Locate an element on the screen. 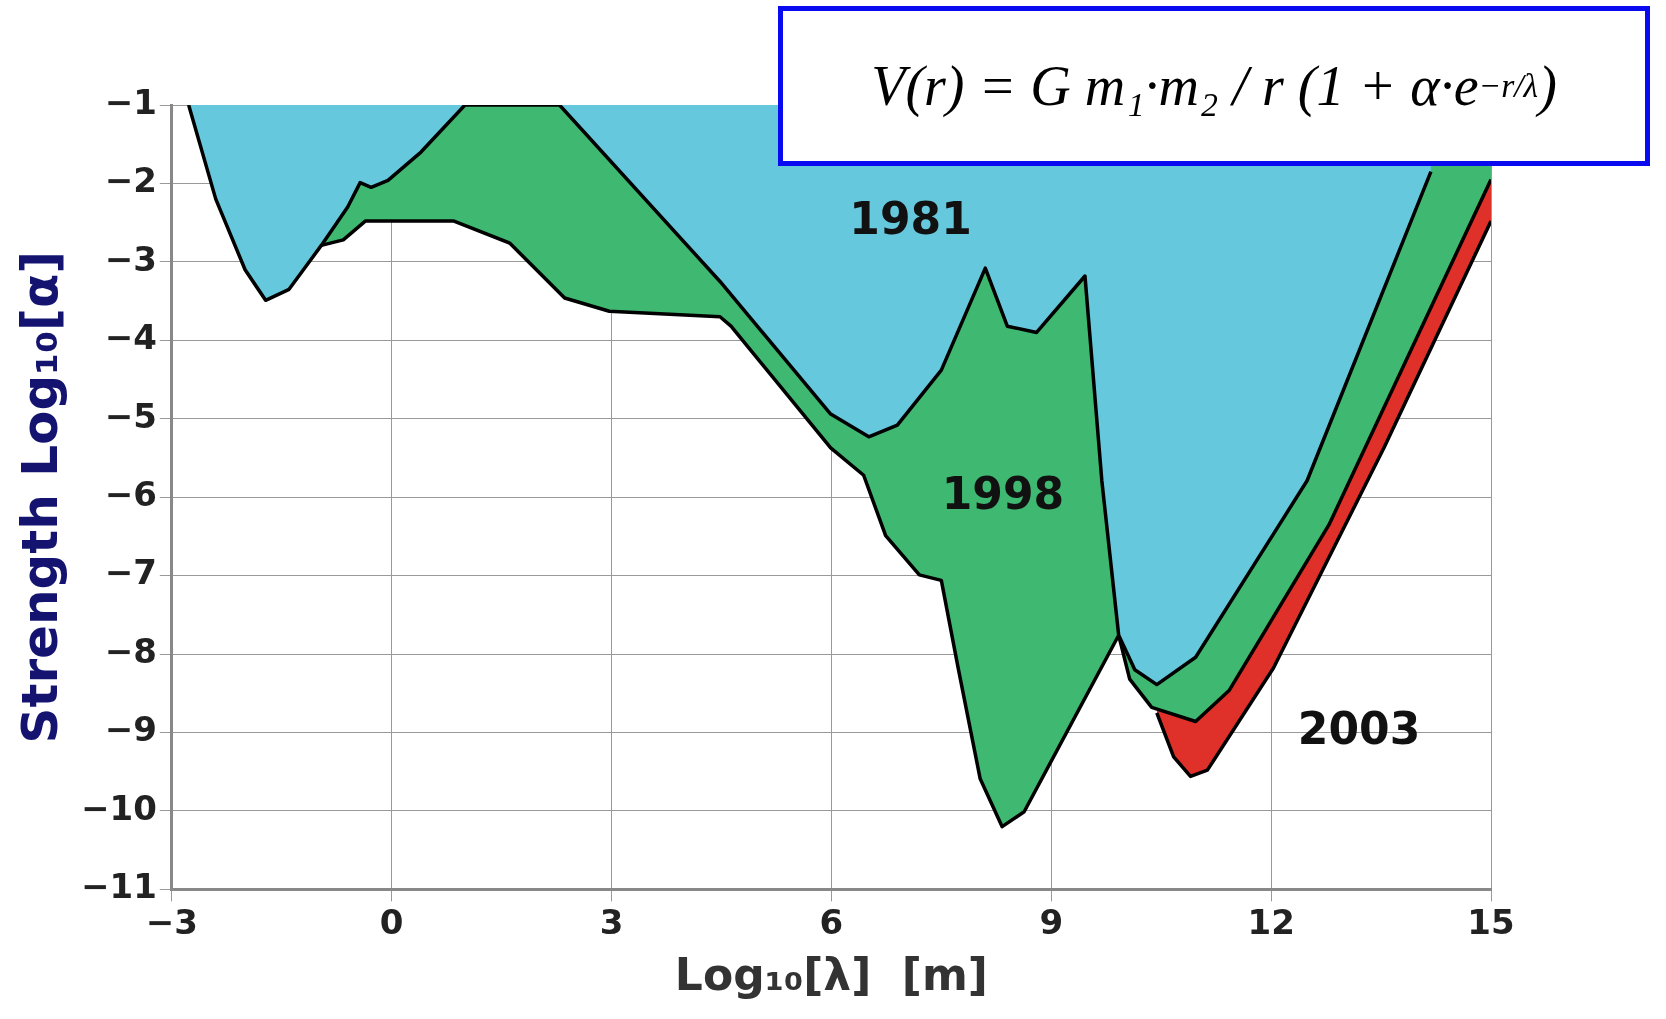  y-tick-label: −7 is located at coordinates (130, 572).